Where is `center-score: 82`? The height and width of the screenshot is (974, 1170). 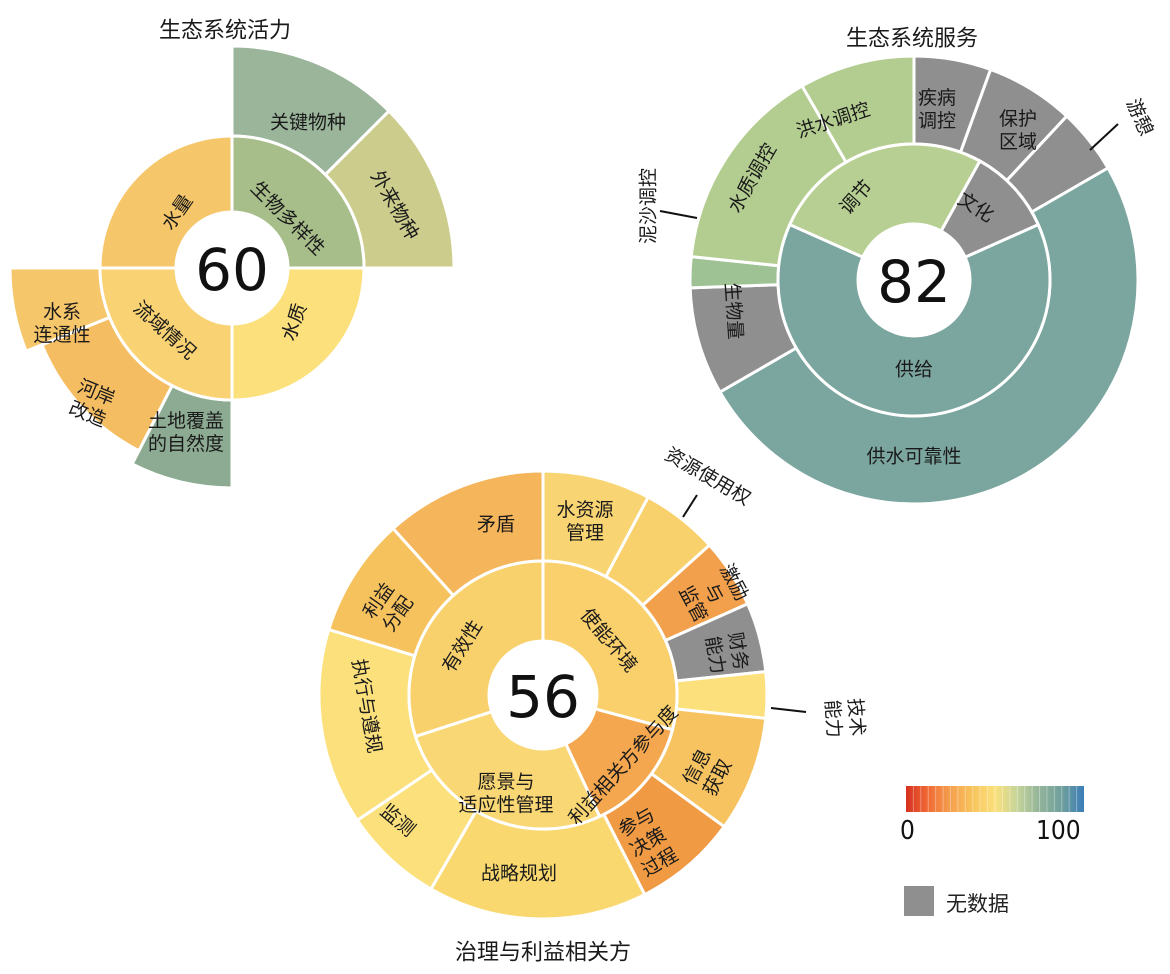
center-score: 82 is located at coordinates (914, 282).